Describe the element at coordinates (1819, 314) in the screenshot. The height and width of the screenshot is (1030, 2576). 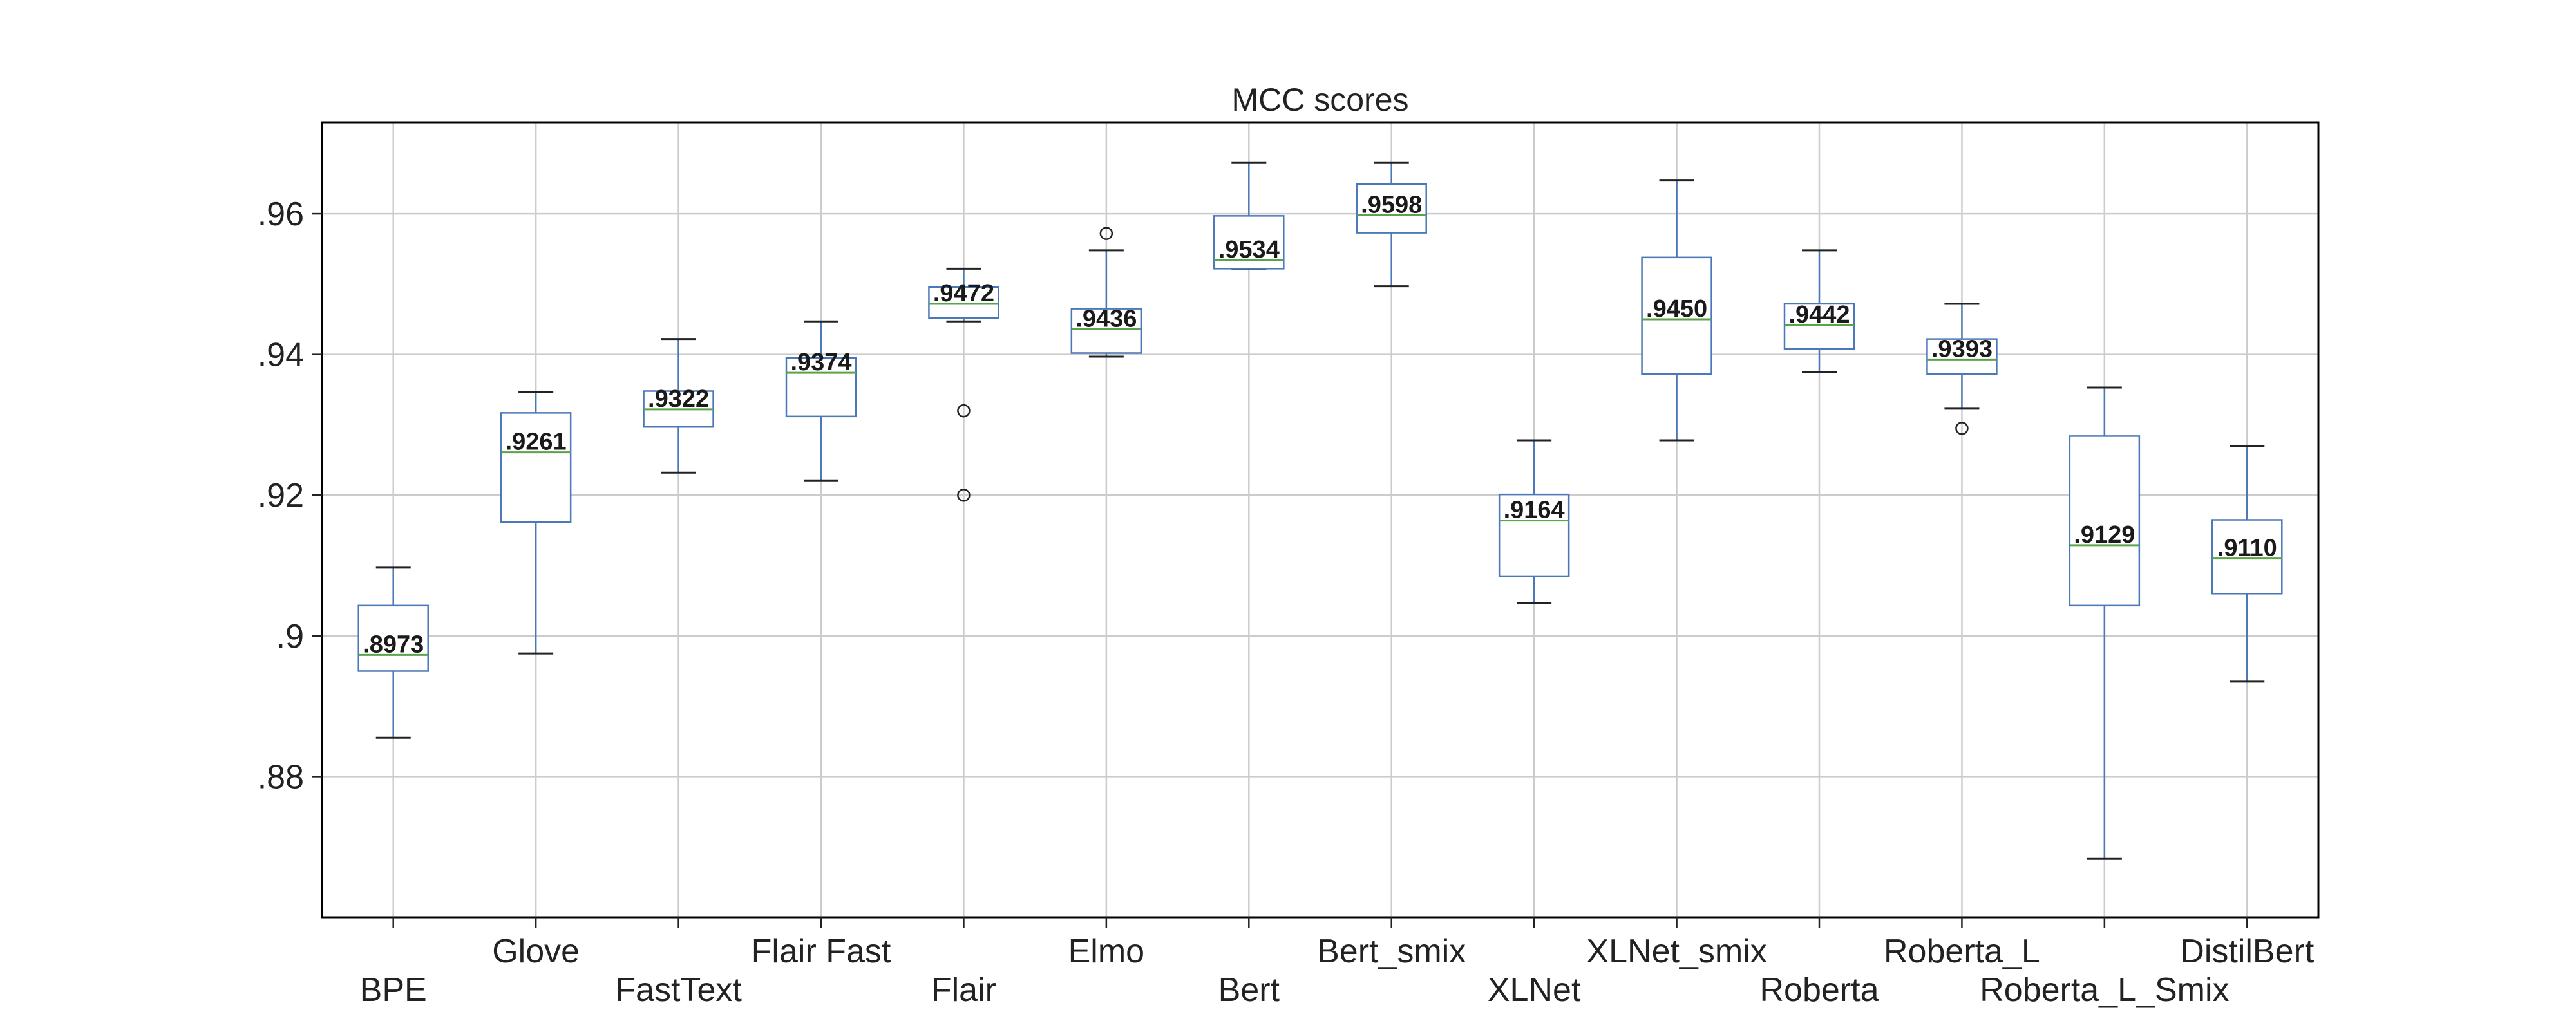
I see `median-value-label: .9442` at that location.